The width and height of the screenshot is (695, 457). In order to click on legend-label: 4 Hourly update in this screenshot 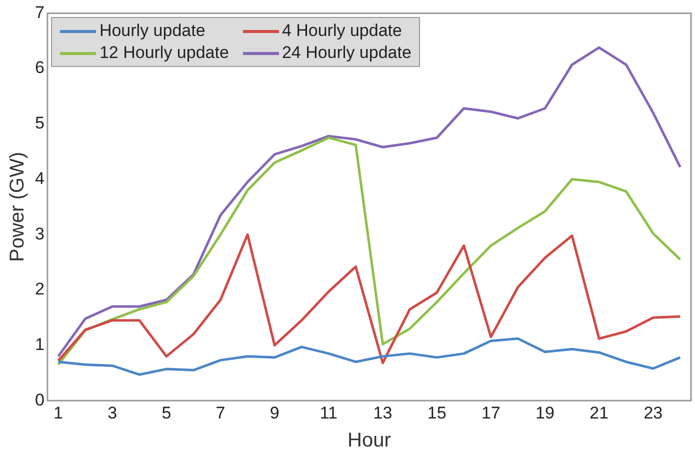, I will do `click(342, 31)`.